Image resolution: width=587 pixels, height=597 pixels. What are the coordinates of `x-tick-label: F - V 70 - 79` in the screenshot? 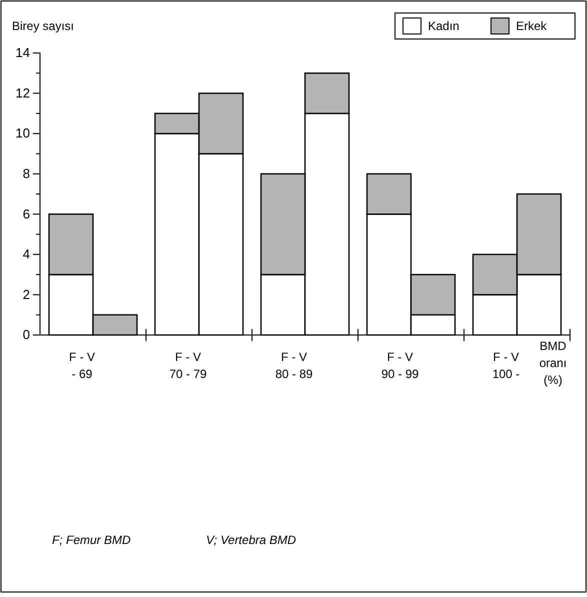 It's located at (188, 365).